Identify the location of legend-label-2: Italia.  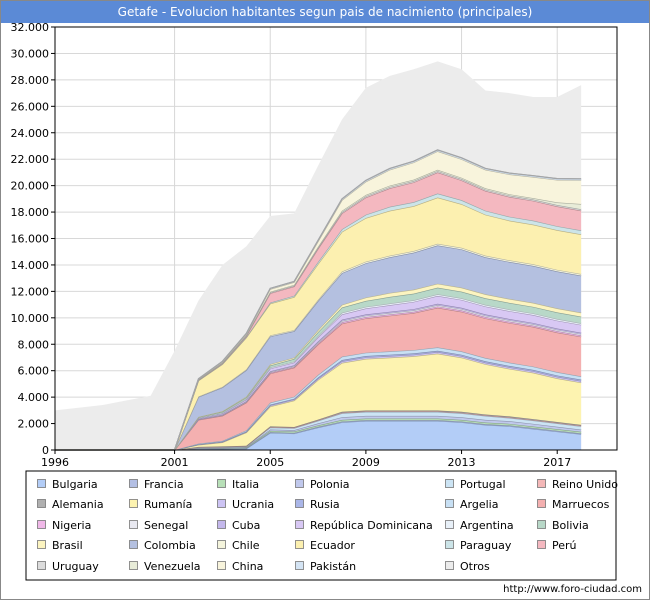
(245, 484).